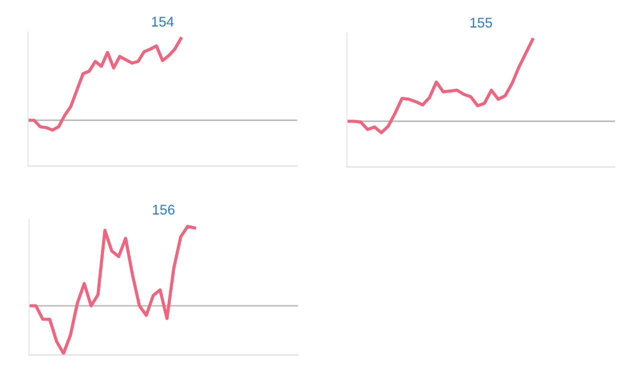 The image size is (640, 372). Describe the element at coordinates (481, 23) in the screenshot. I see `chart-title: 155` at that location.